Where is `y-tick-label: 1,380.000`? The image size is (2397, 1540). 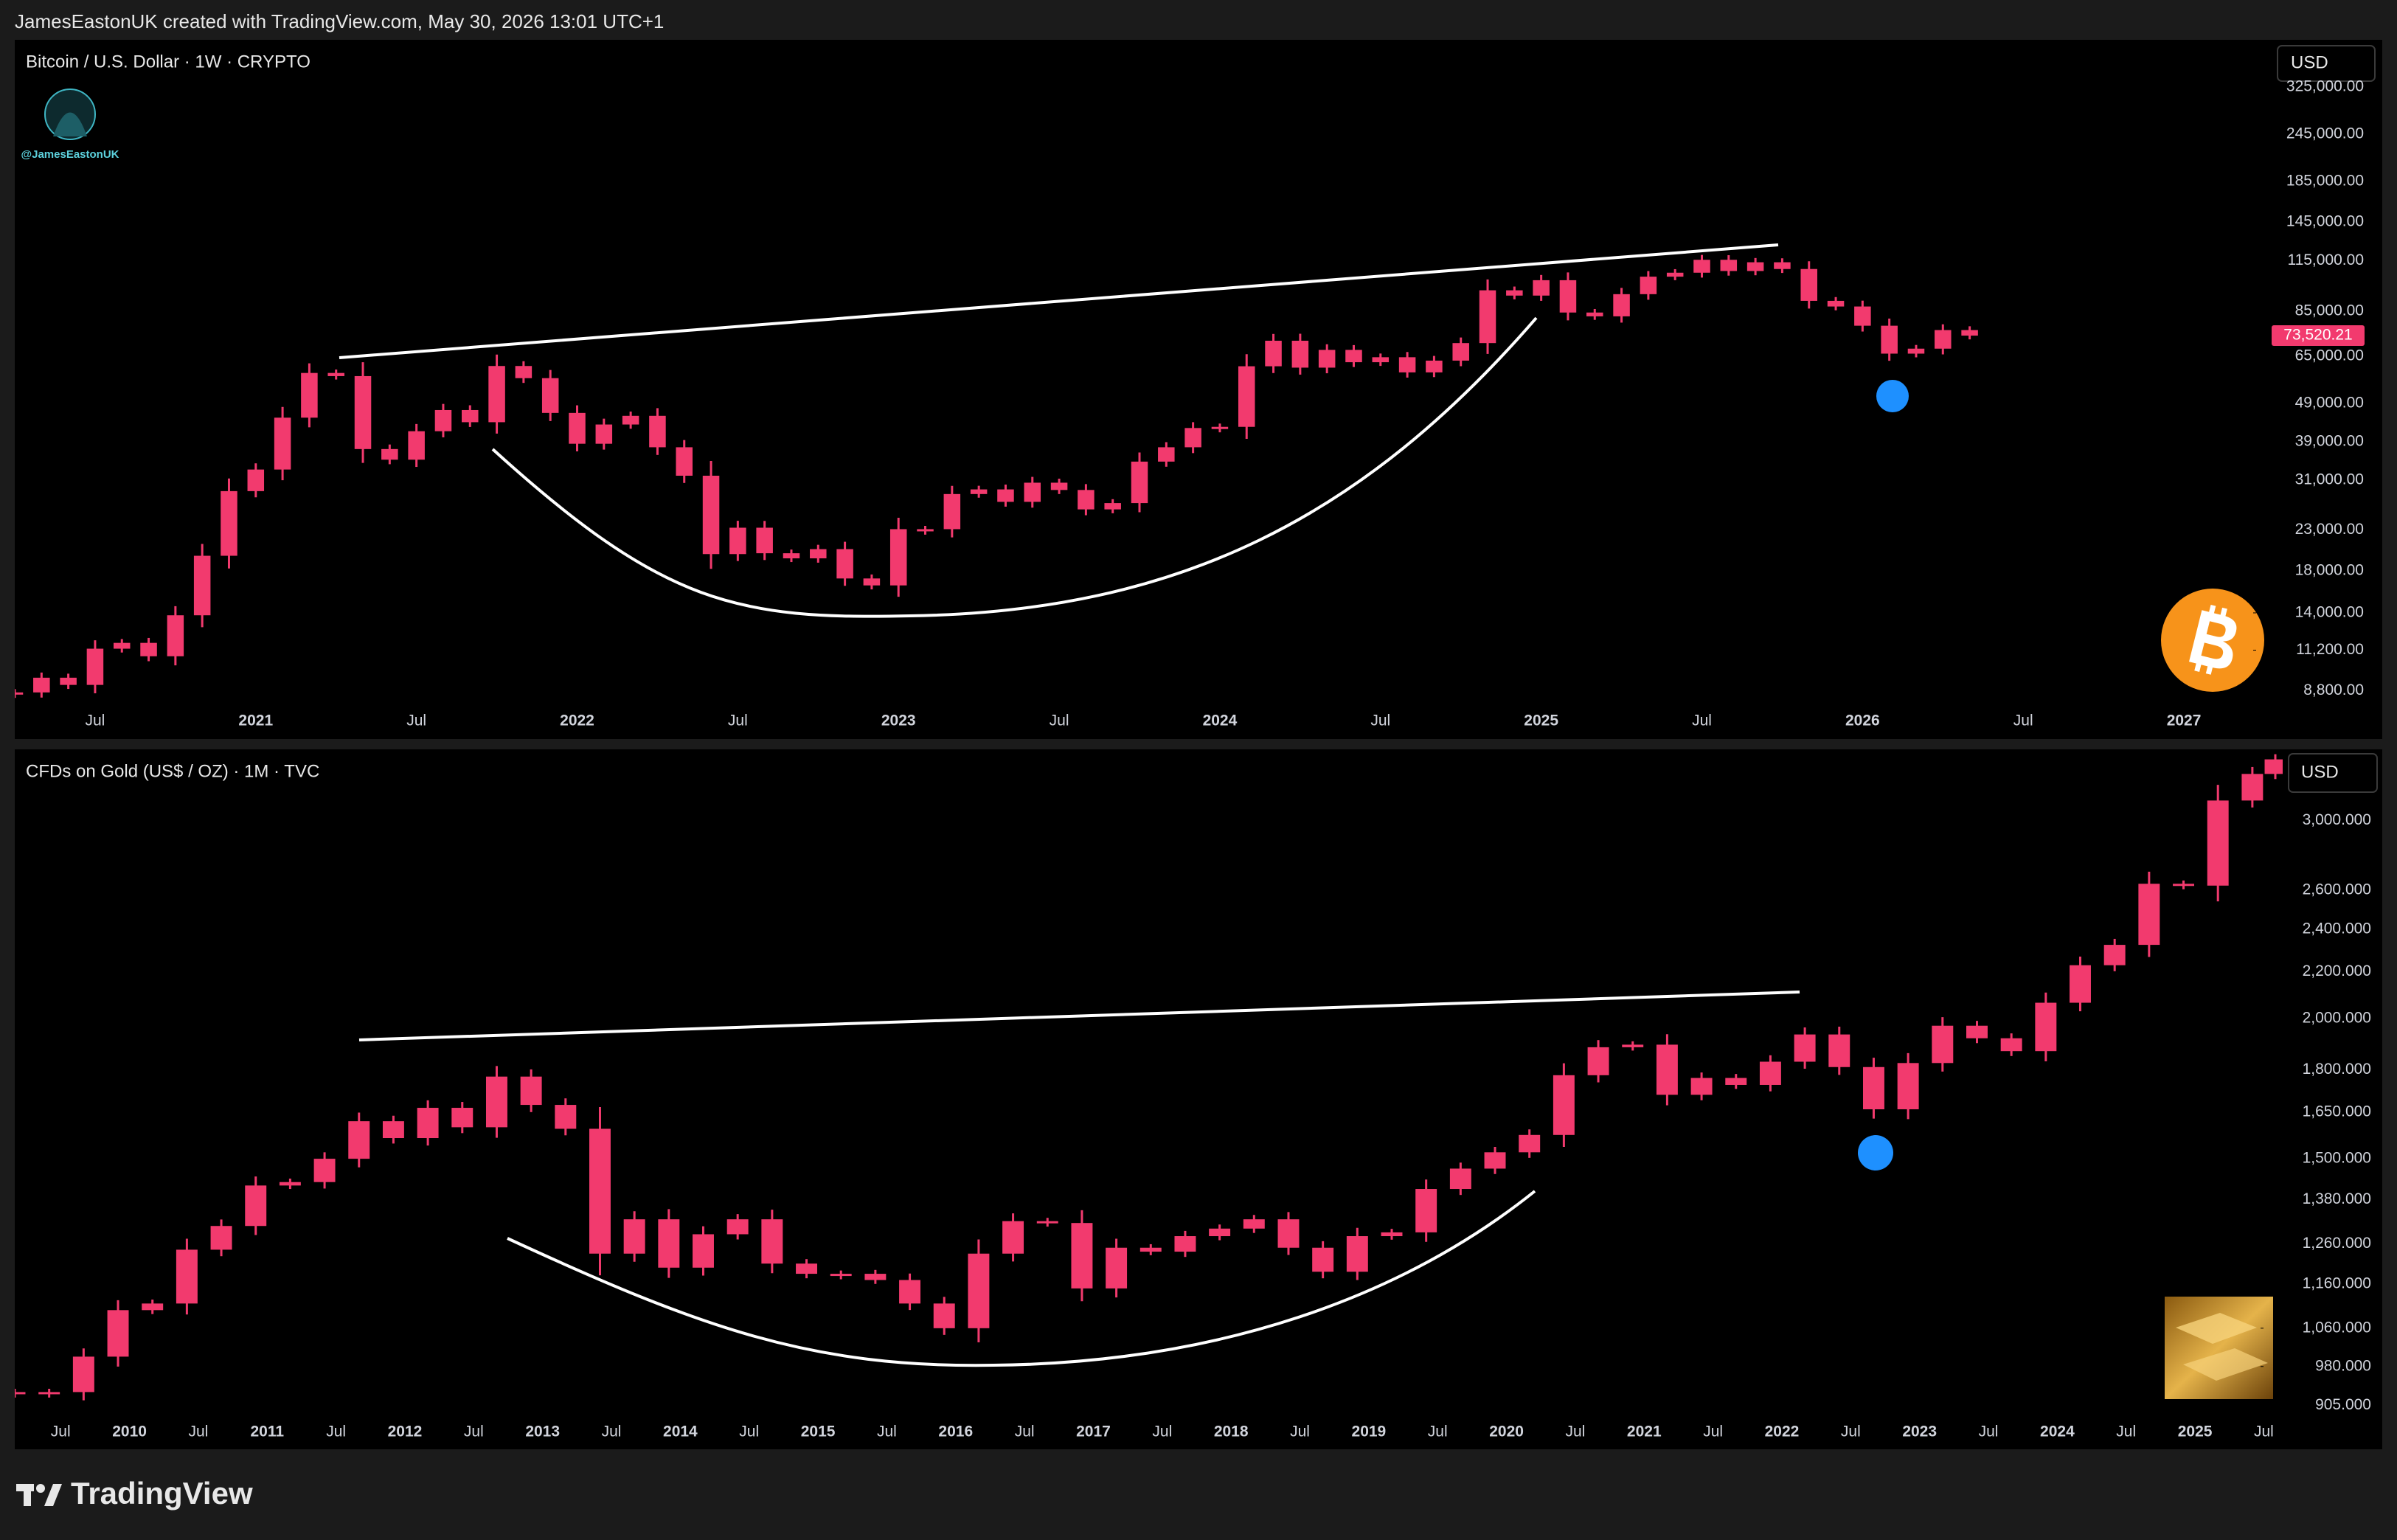 y-tick-label: 1,380.000 is located at coordinates (2337, 1198).